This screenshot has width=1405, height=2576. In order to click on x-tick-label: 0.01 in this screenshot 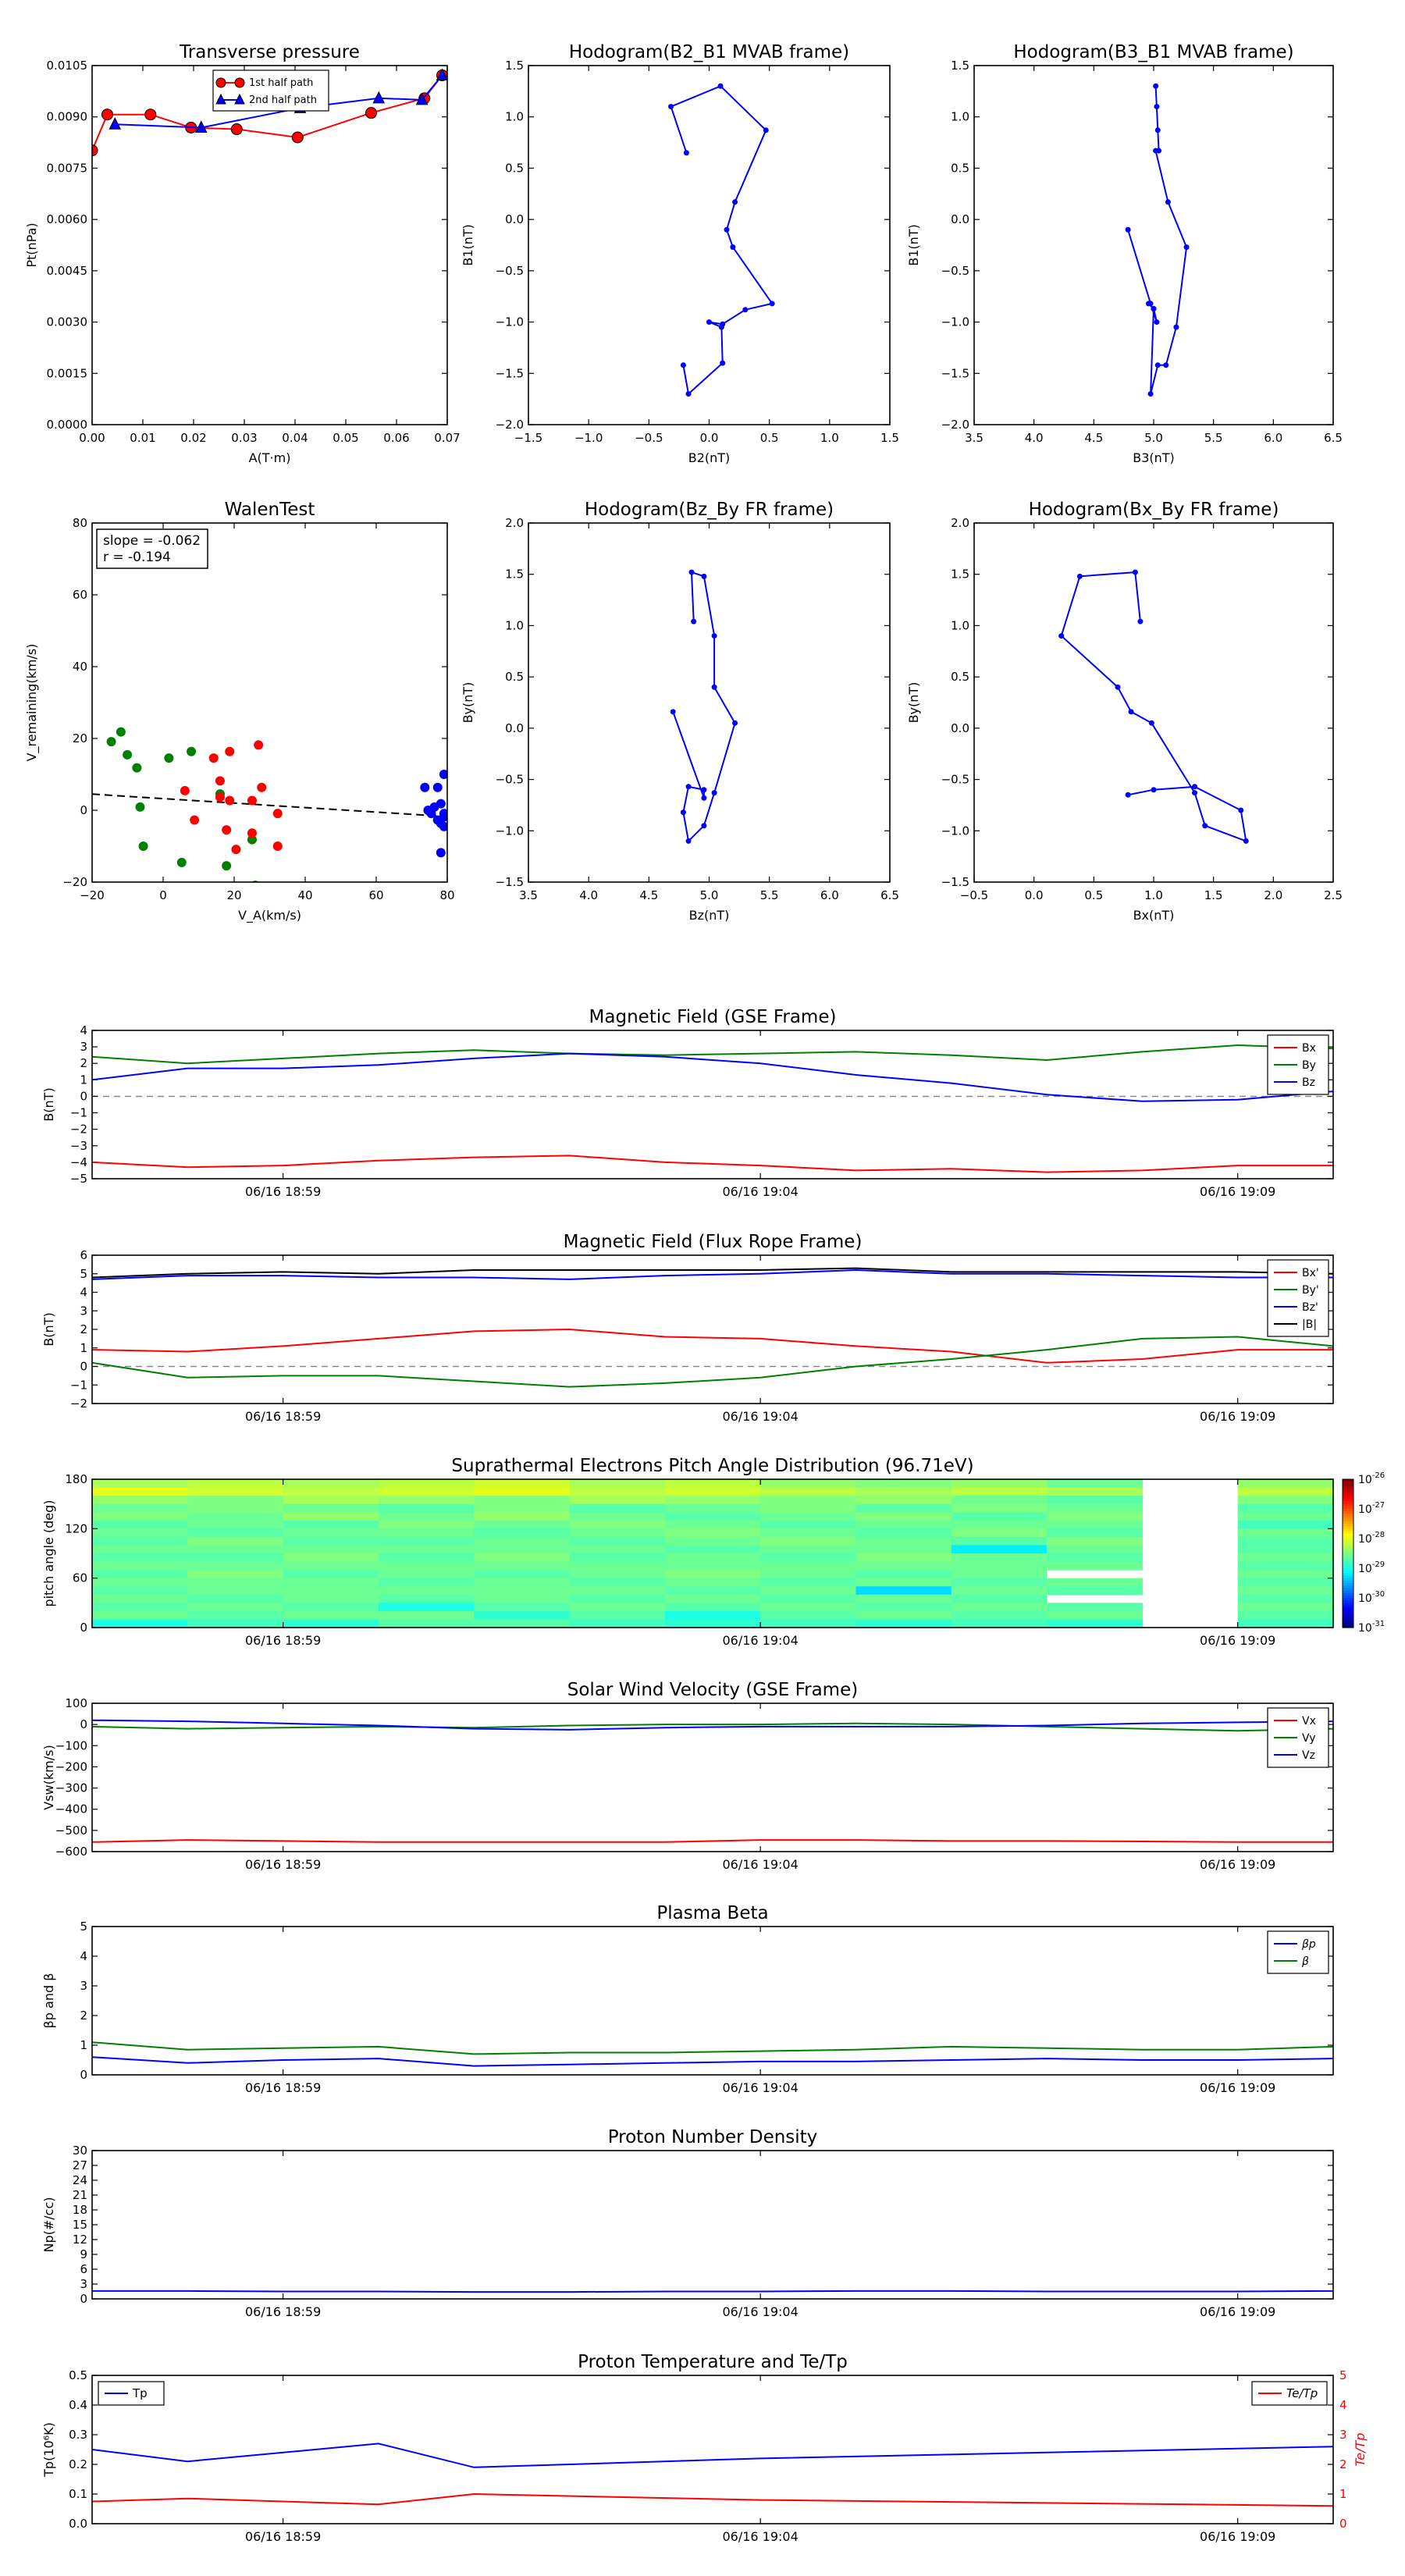, I will do `click(143, 438)`.